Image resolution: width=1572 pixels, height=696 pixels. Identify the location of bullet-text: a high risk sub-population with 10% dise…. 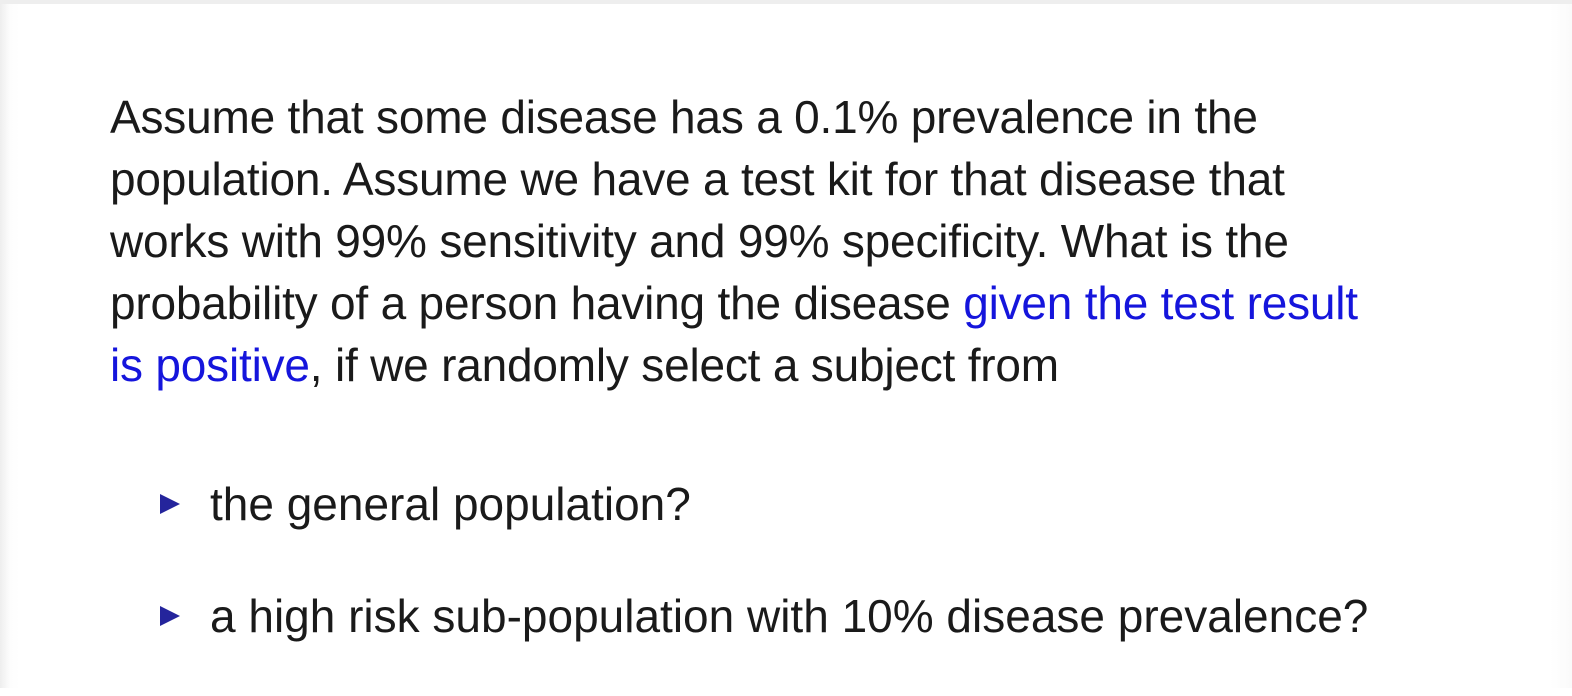
(789, 616).